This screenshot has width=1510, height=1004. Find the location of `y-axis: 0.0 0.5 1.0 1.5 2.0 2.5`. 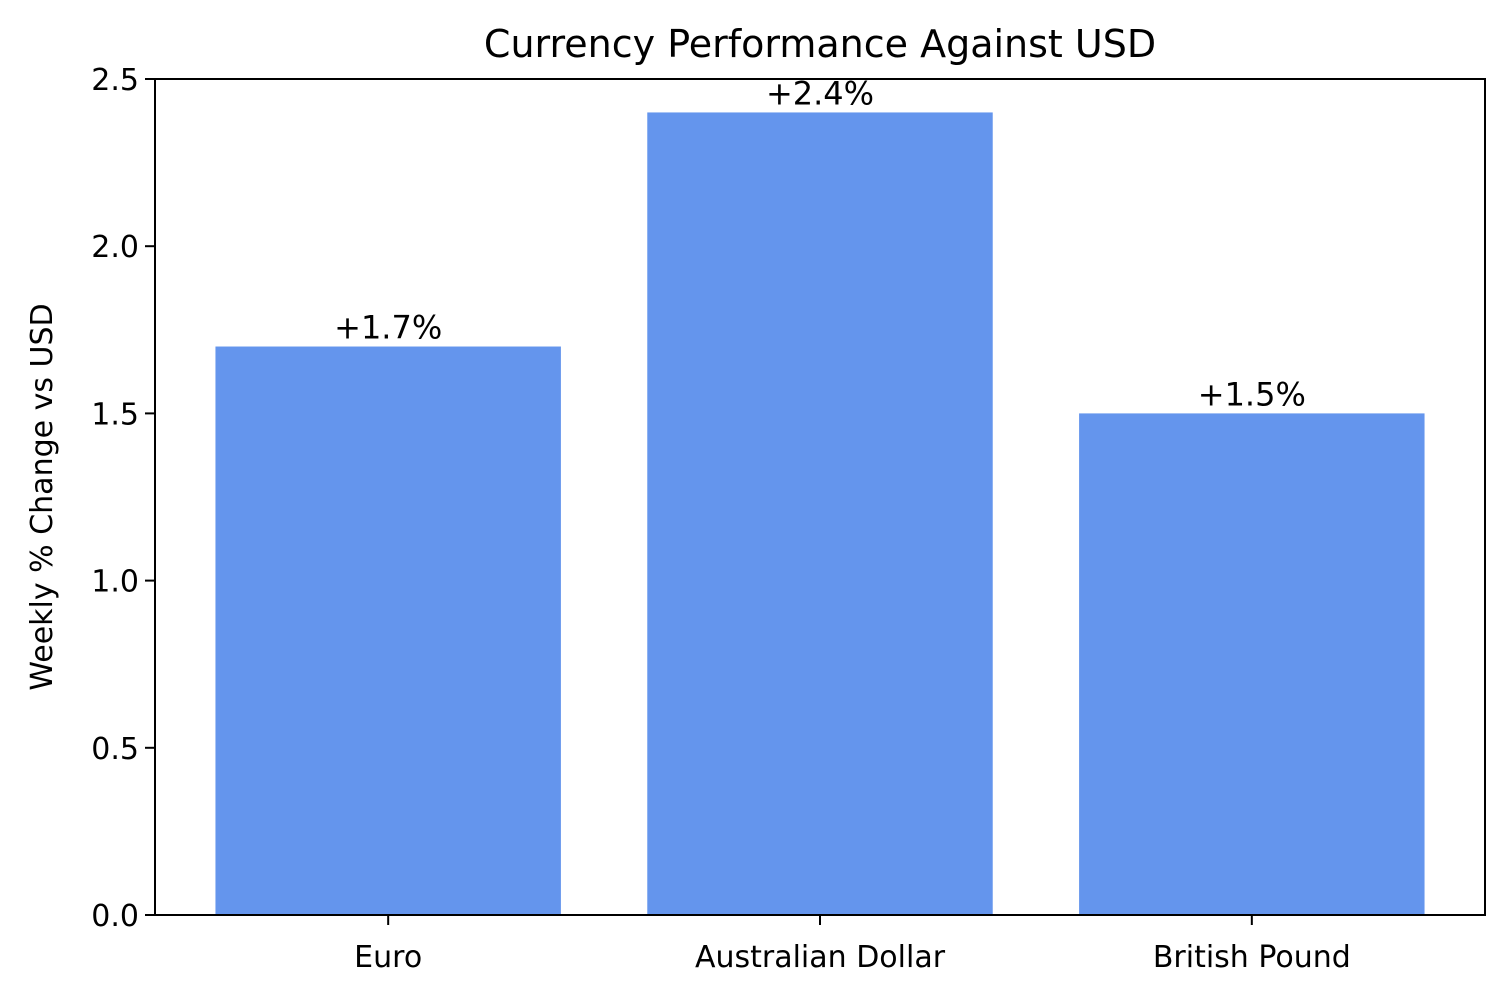

y-axis: 0.0 0.5 1.0 1.5 2.0 2.5 is located at coordinates (123, 498).